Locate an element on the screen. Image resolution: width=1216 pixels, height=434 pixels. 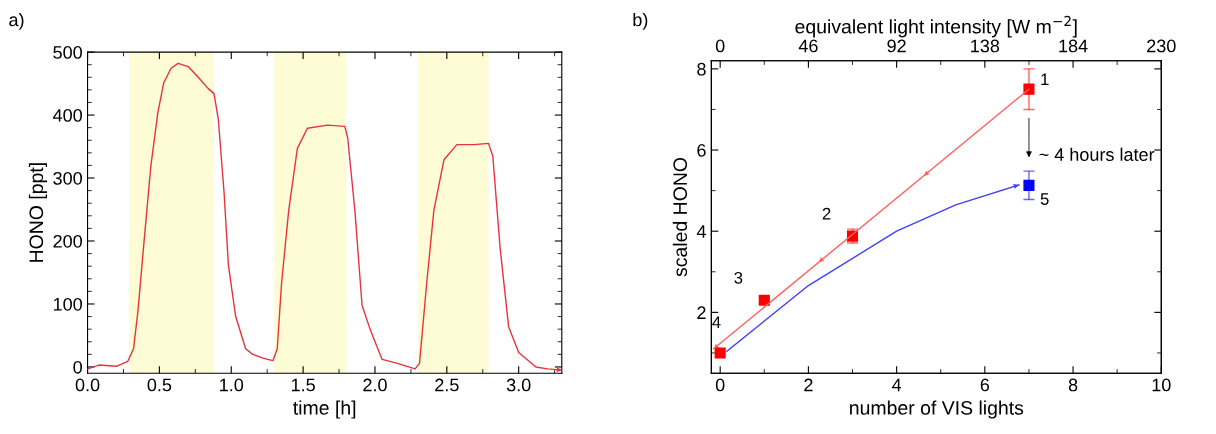
x2-tick-label: 138 is located at coordinates (985, 46).